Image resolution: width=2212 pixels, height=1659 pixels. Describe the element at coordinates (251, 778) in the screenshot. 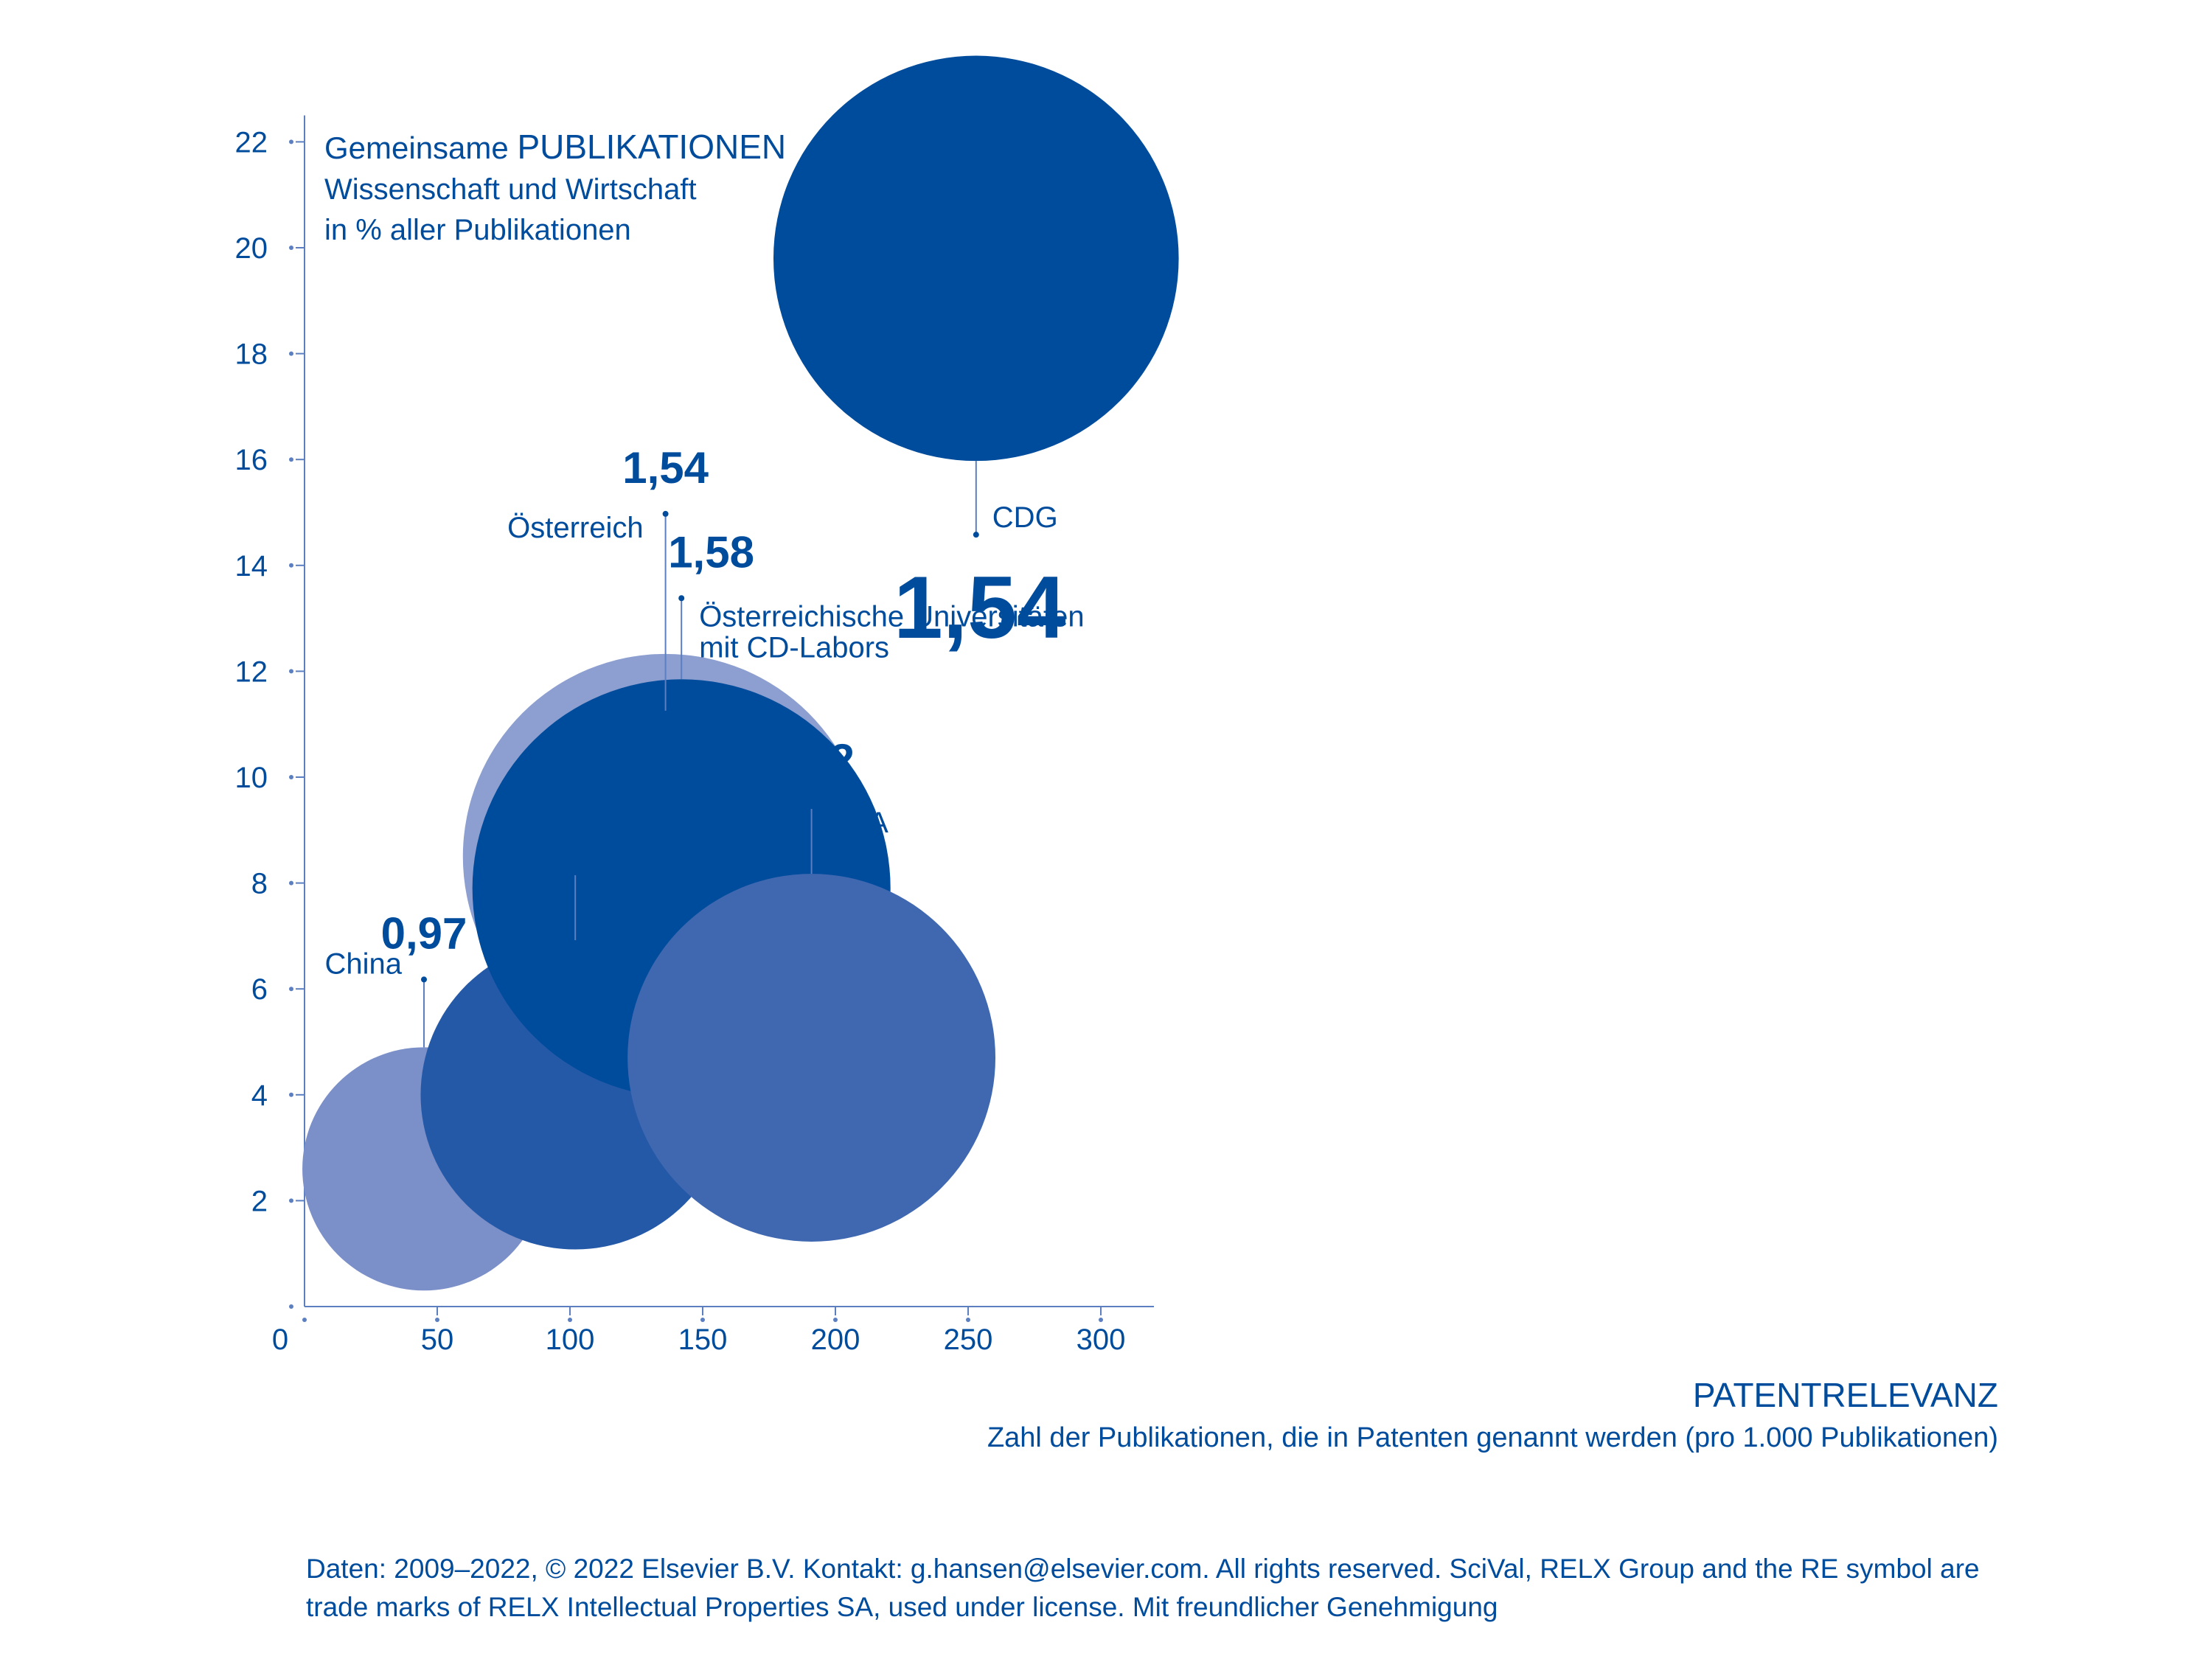

I see `y-tick-label: 10` at that location.